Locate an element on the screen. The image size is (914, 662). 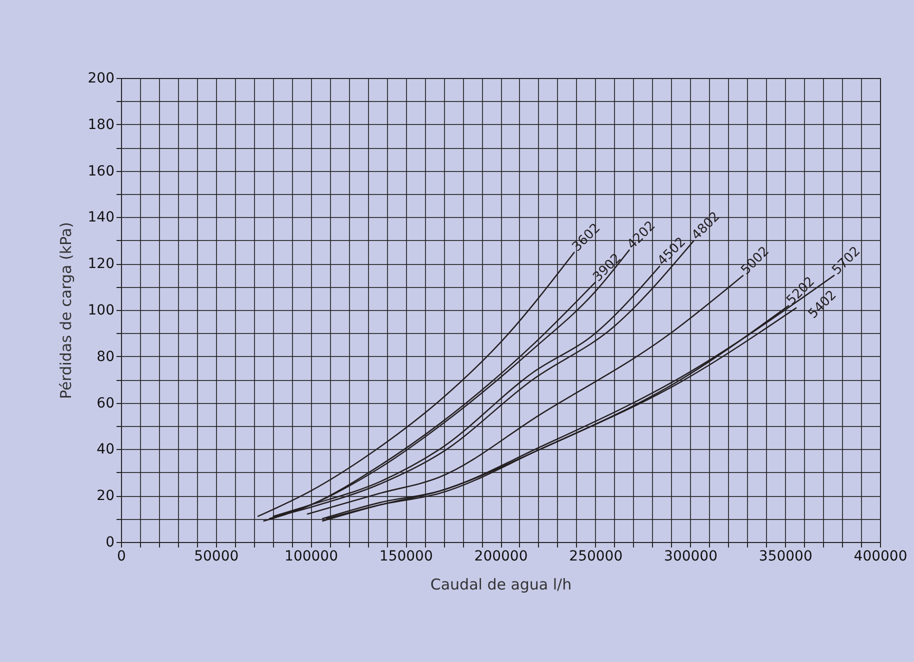
x-tick-label: 200000 is located at coordinates (501, 556).